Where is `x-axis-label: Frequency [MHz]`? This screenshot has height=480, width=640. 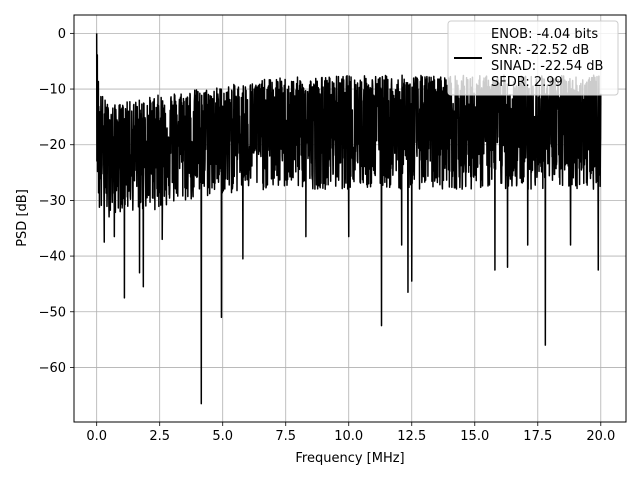
x-axis-label: Frequency [MHz] is located at coordinates (349, 458).